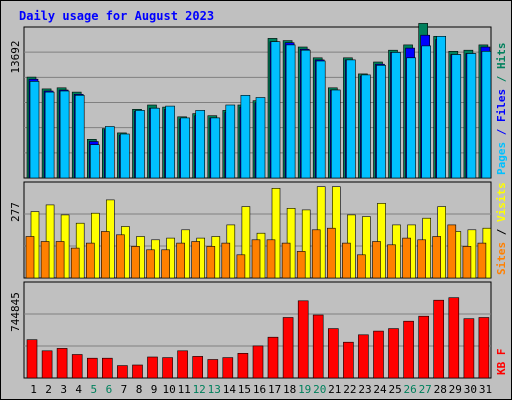  I want to click on panel-legend: Pages / Files / Hits, so click(501, 109).